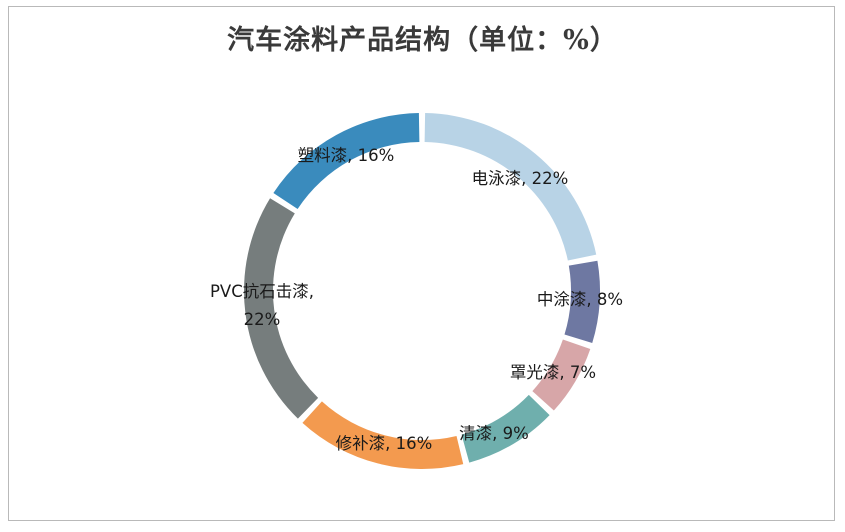 The image size is (845, 532). What do you see at coordinates (520, 178) in the screenshot?
I see `slice-label-1: 电泳漆, 22%` at bounding box center [520, 178].